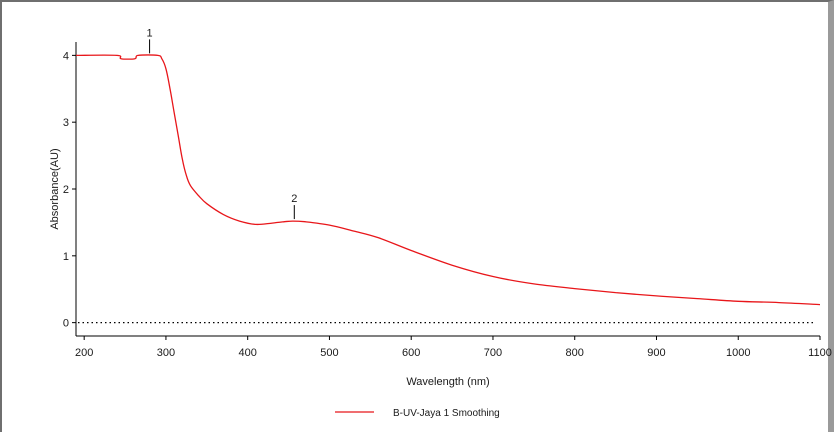  I want to click on legend-label: B-UV-Jaya 1 Smoothing, so click(446, 413).